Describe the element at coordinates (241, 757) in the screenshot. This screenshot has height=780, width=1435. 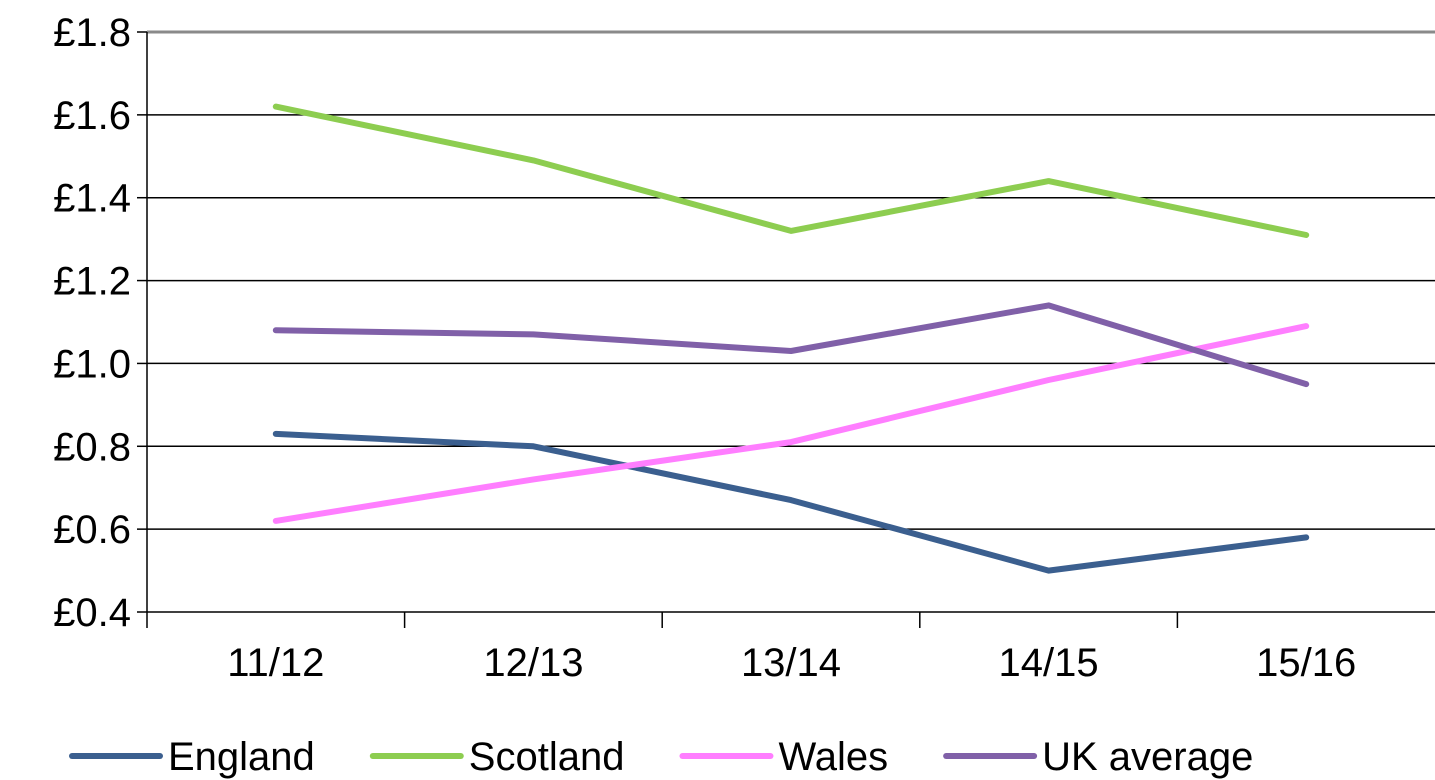
I see `legend-label-england: England` at that location.